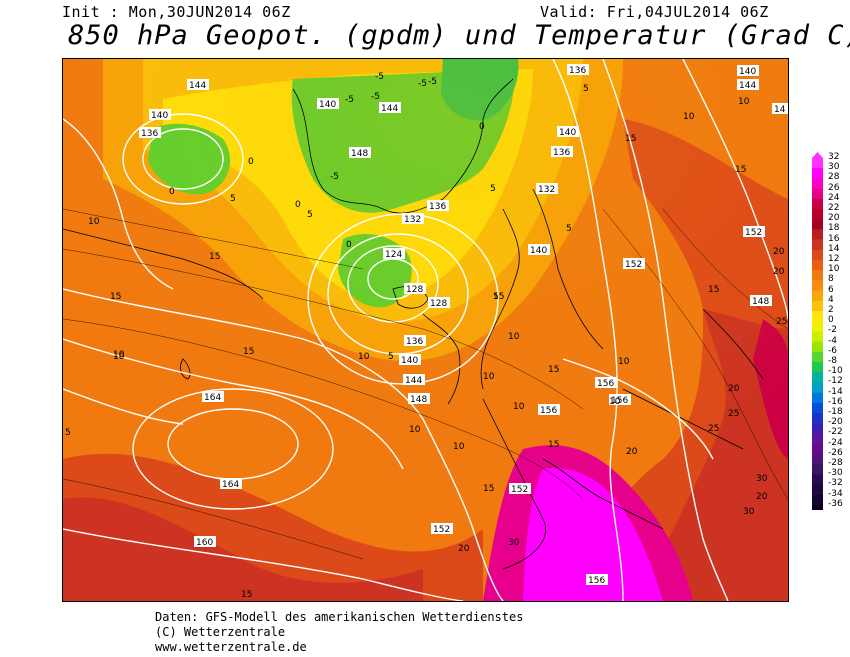 This screenshot has width=850, height=657. Describe the element at coordinates (780, 110) in the screenshot. I see `svg-text: 14` at that location.